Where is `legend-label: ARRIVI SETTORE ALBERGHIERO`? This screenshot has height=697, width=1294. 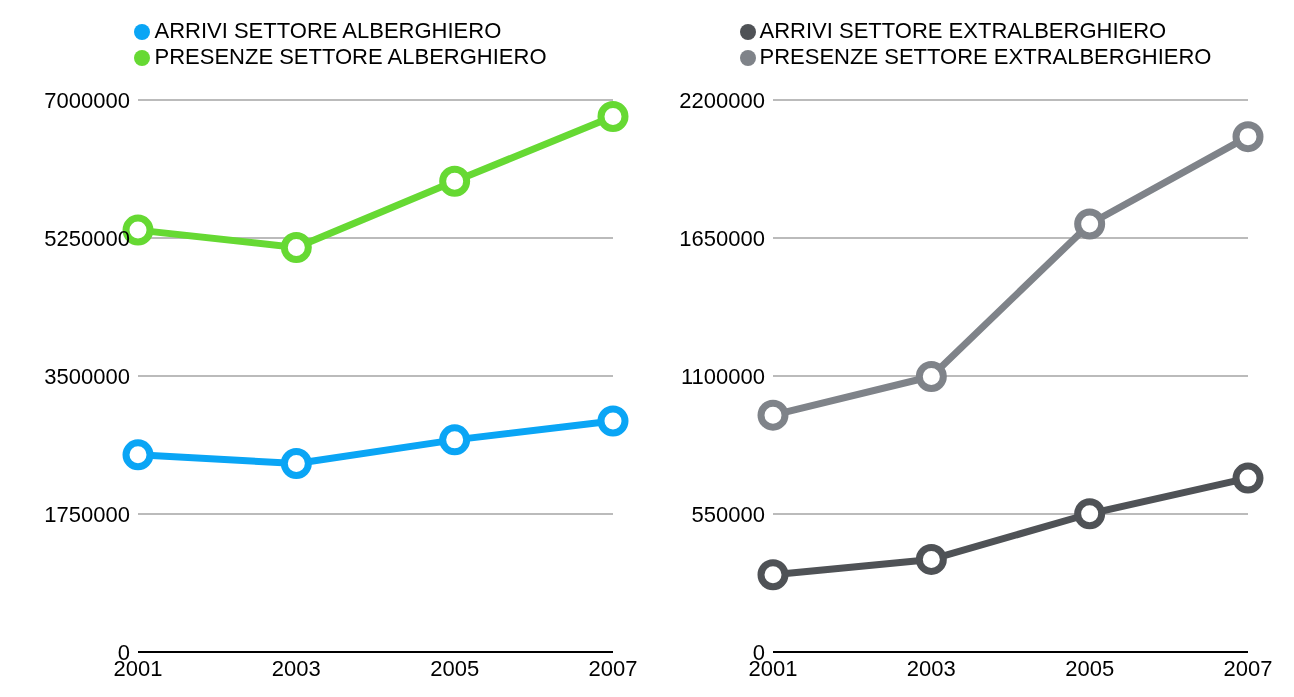
legend-label: ARRIVI SETTORE ALBERGHIERO is located at coordinates (328, 30).